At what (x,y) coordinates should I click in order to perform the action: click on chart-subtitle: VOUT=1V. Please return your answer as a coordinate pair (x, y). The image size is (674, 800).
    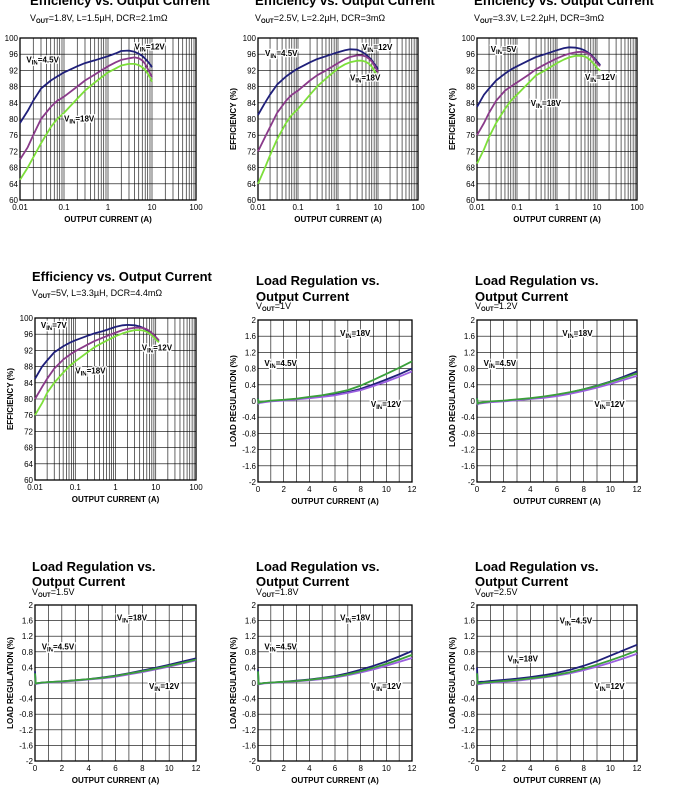
    Looking at the image, I should click on (273, 307).